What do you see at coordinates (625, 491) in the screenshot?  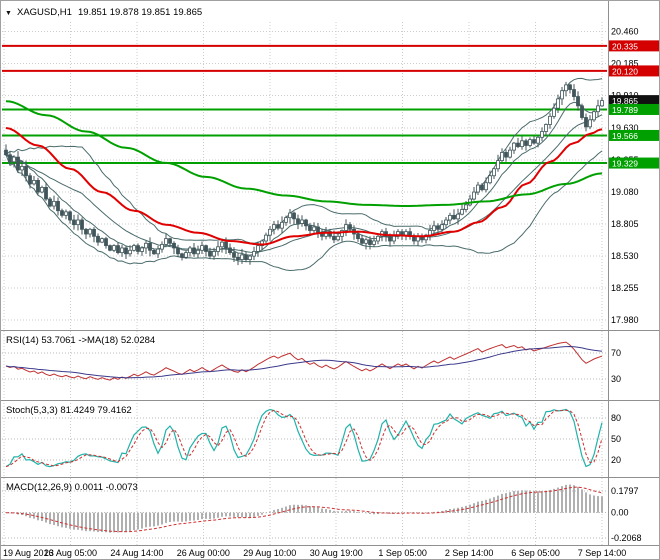 I see `indicator-level-label: 0.1797` at bounding box center [625, 491].